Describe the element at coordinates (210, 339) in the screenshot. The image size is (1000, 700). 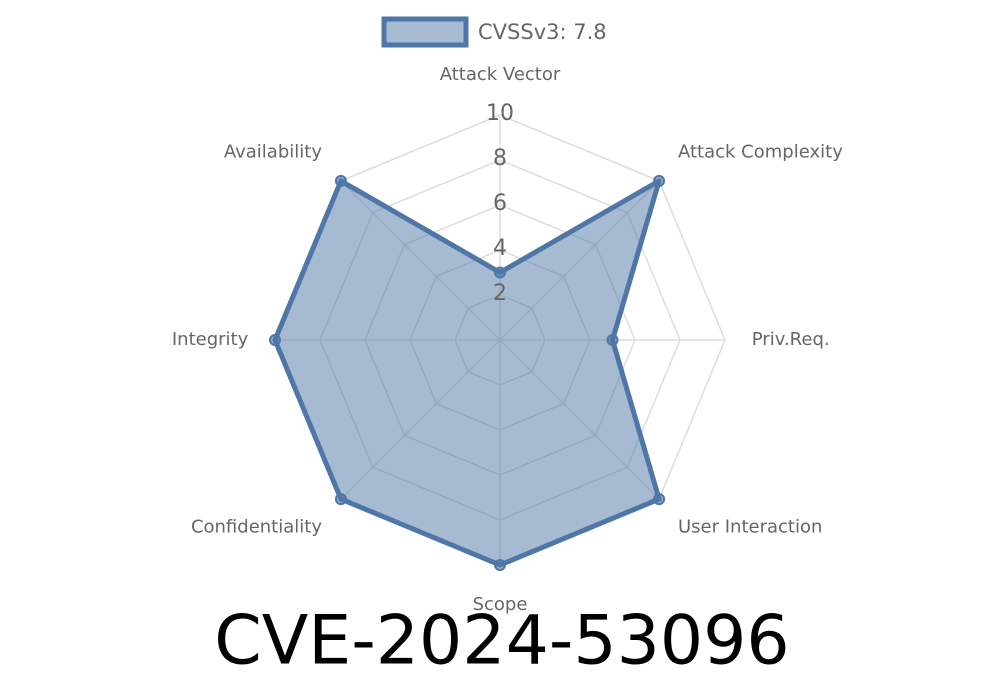
I see `category-label: Integrity` at that location.